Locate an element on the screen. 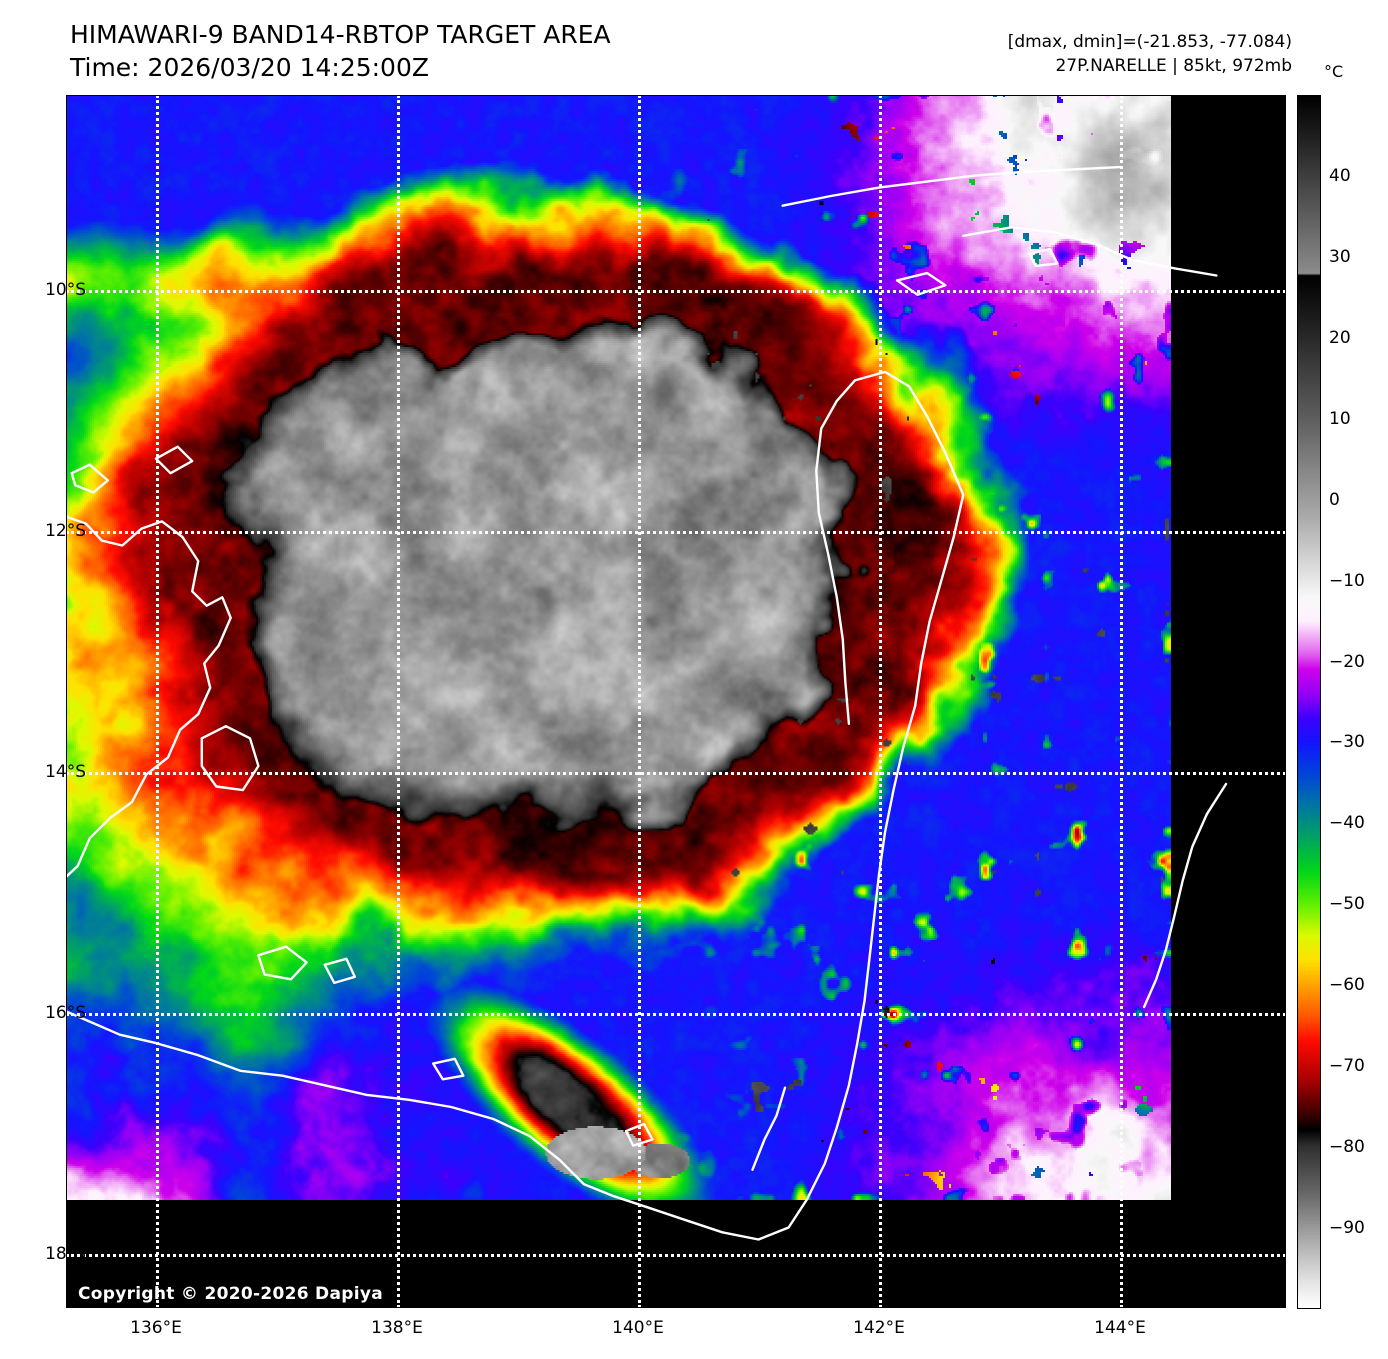  colorbar-tick-label: −60 is located at coordinates (1347, 985).